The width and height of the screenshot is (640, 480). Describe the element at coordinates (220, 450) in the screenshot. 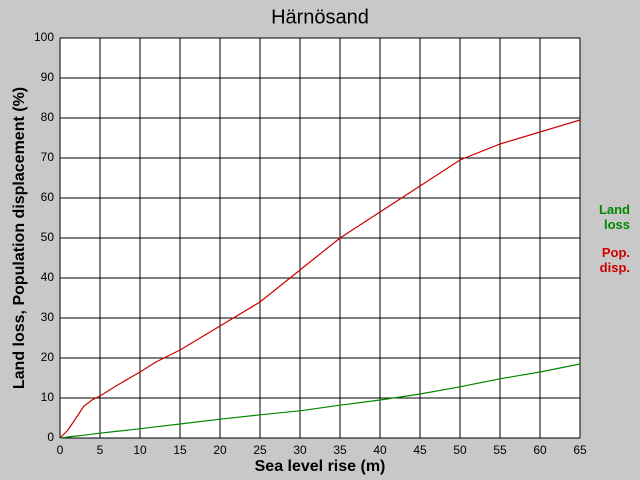

I see `x-tick-label: 20` at that location.